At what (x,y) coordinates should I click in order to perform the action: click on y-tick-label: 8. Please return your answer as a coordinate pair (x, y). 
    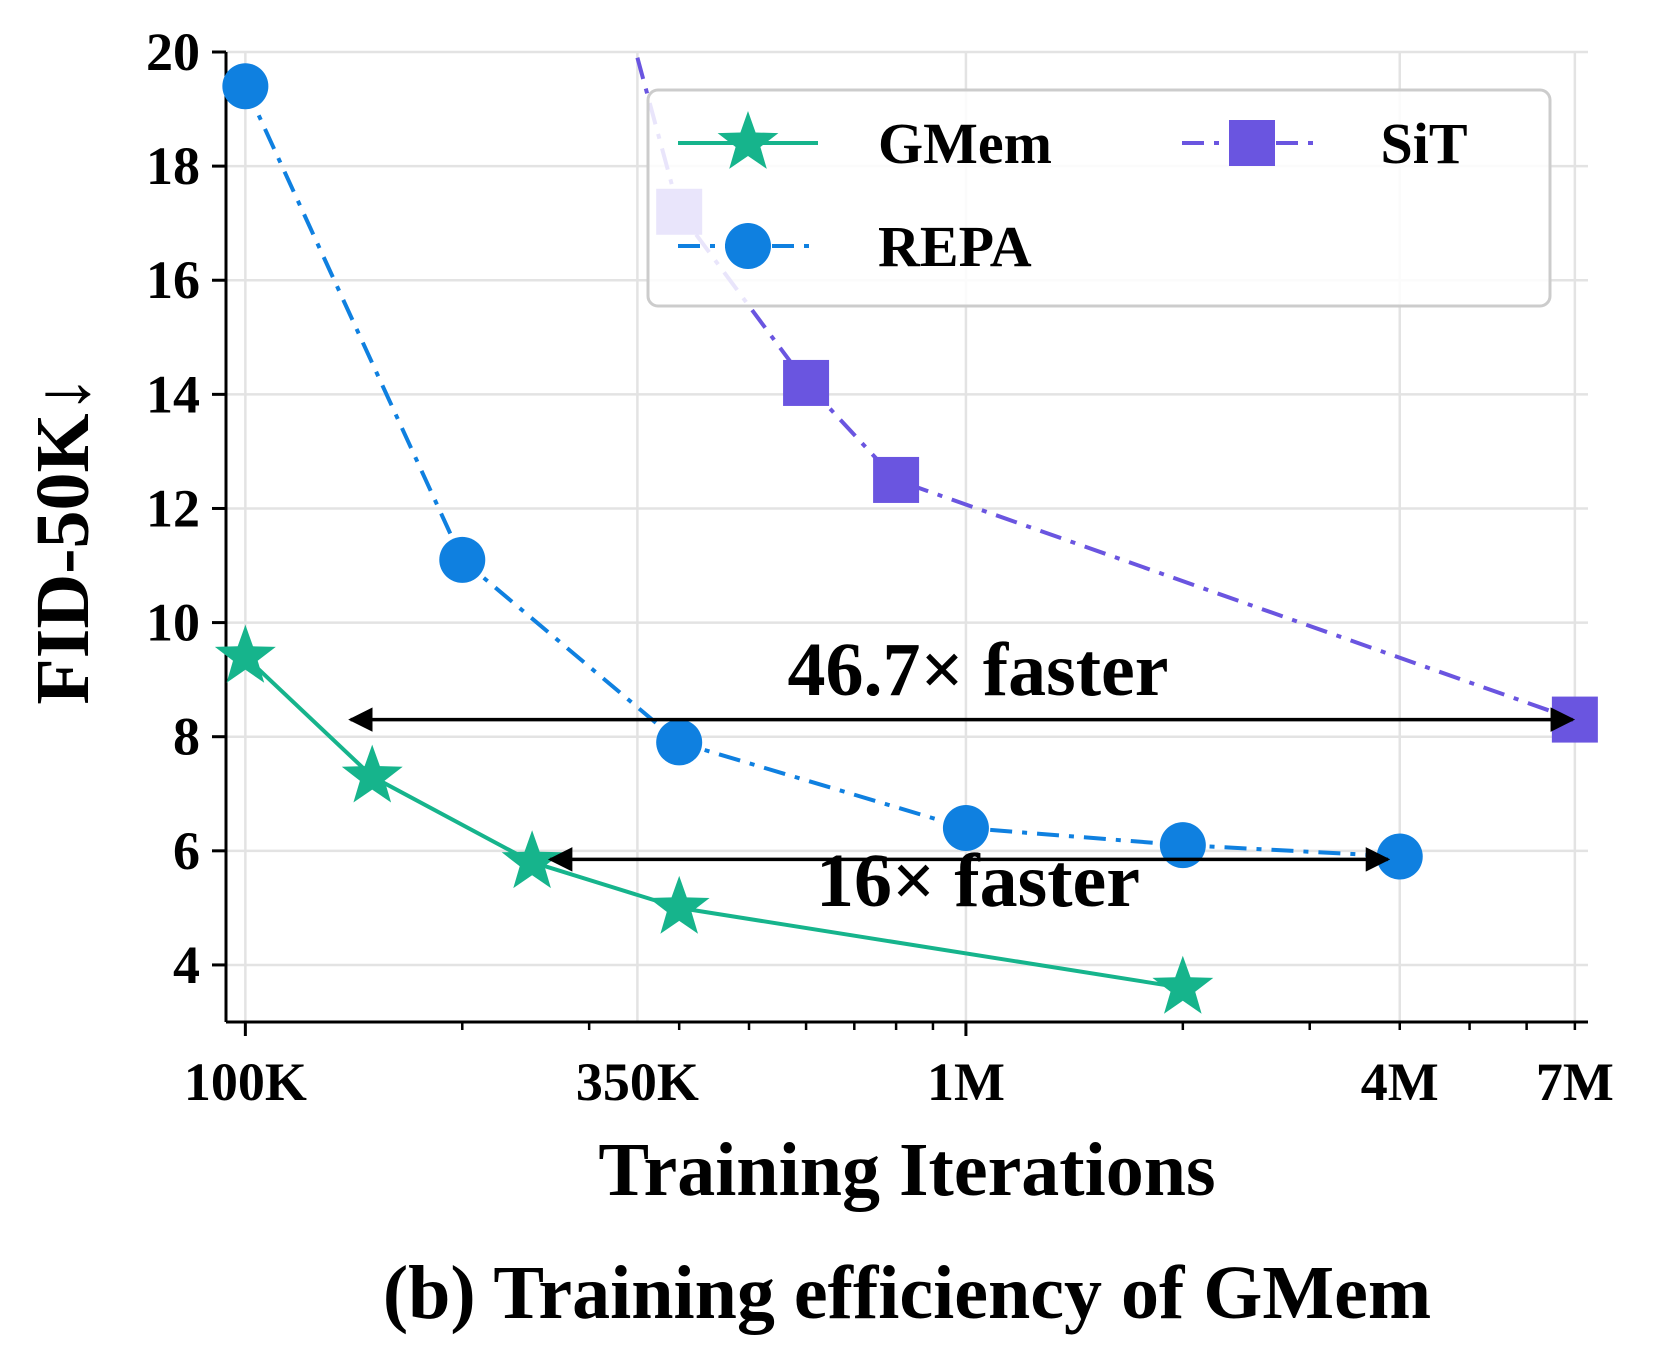
    Looking at the image, I should click on (186, 737).